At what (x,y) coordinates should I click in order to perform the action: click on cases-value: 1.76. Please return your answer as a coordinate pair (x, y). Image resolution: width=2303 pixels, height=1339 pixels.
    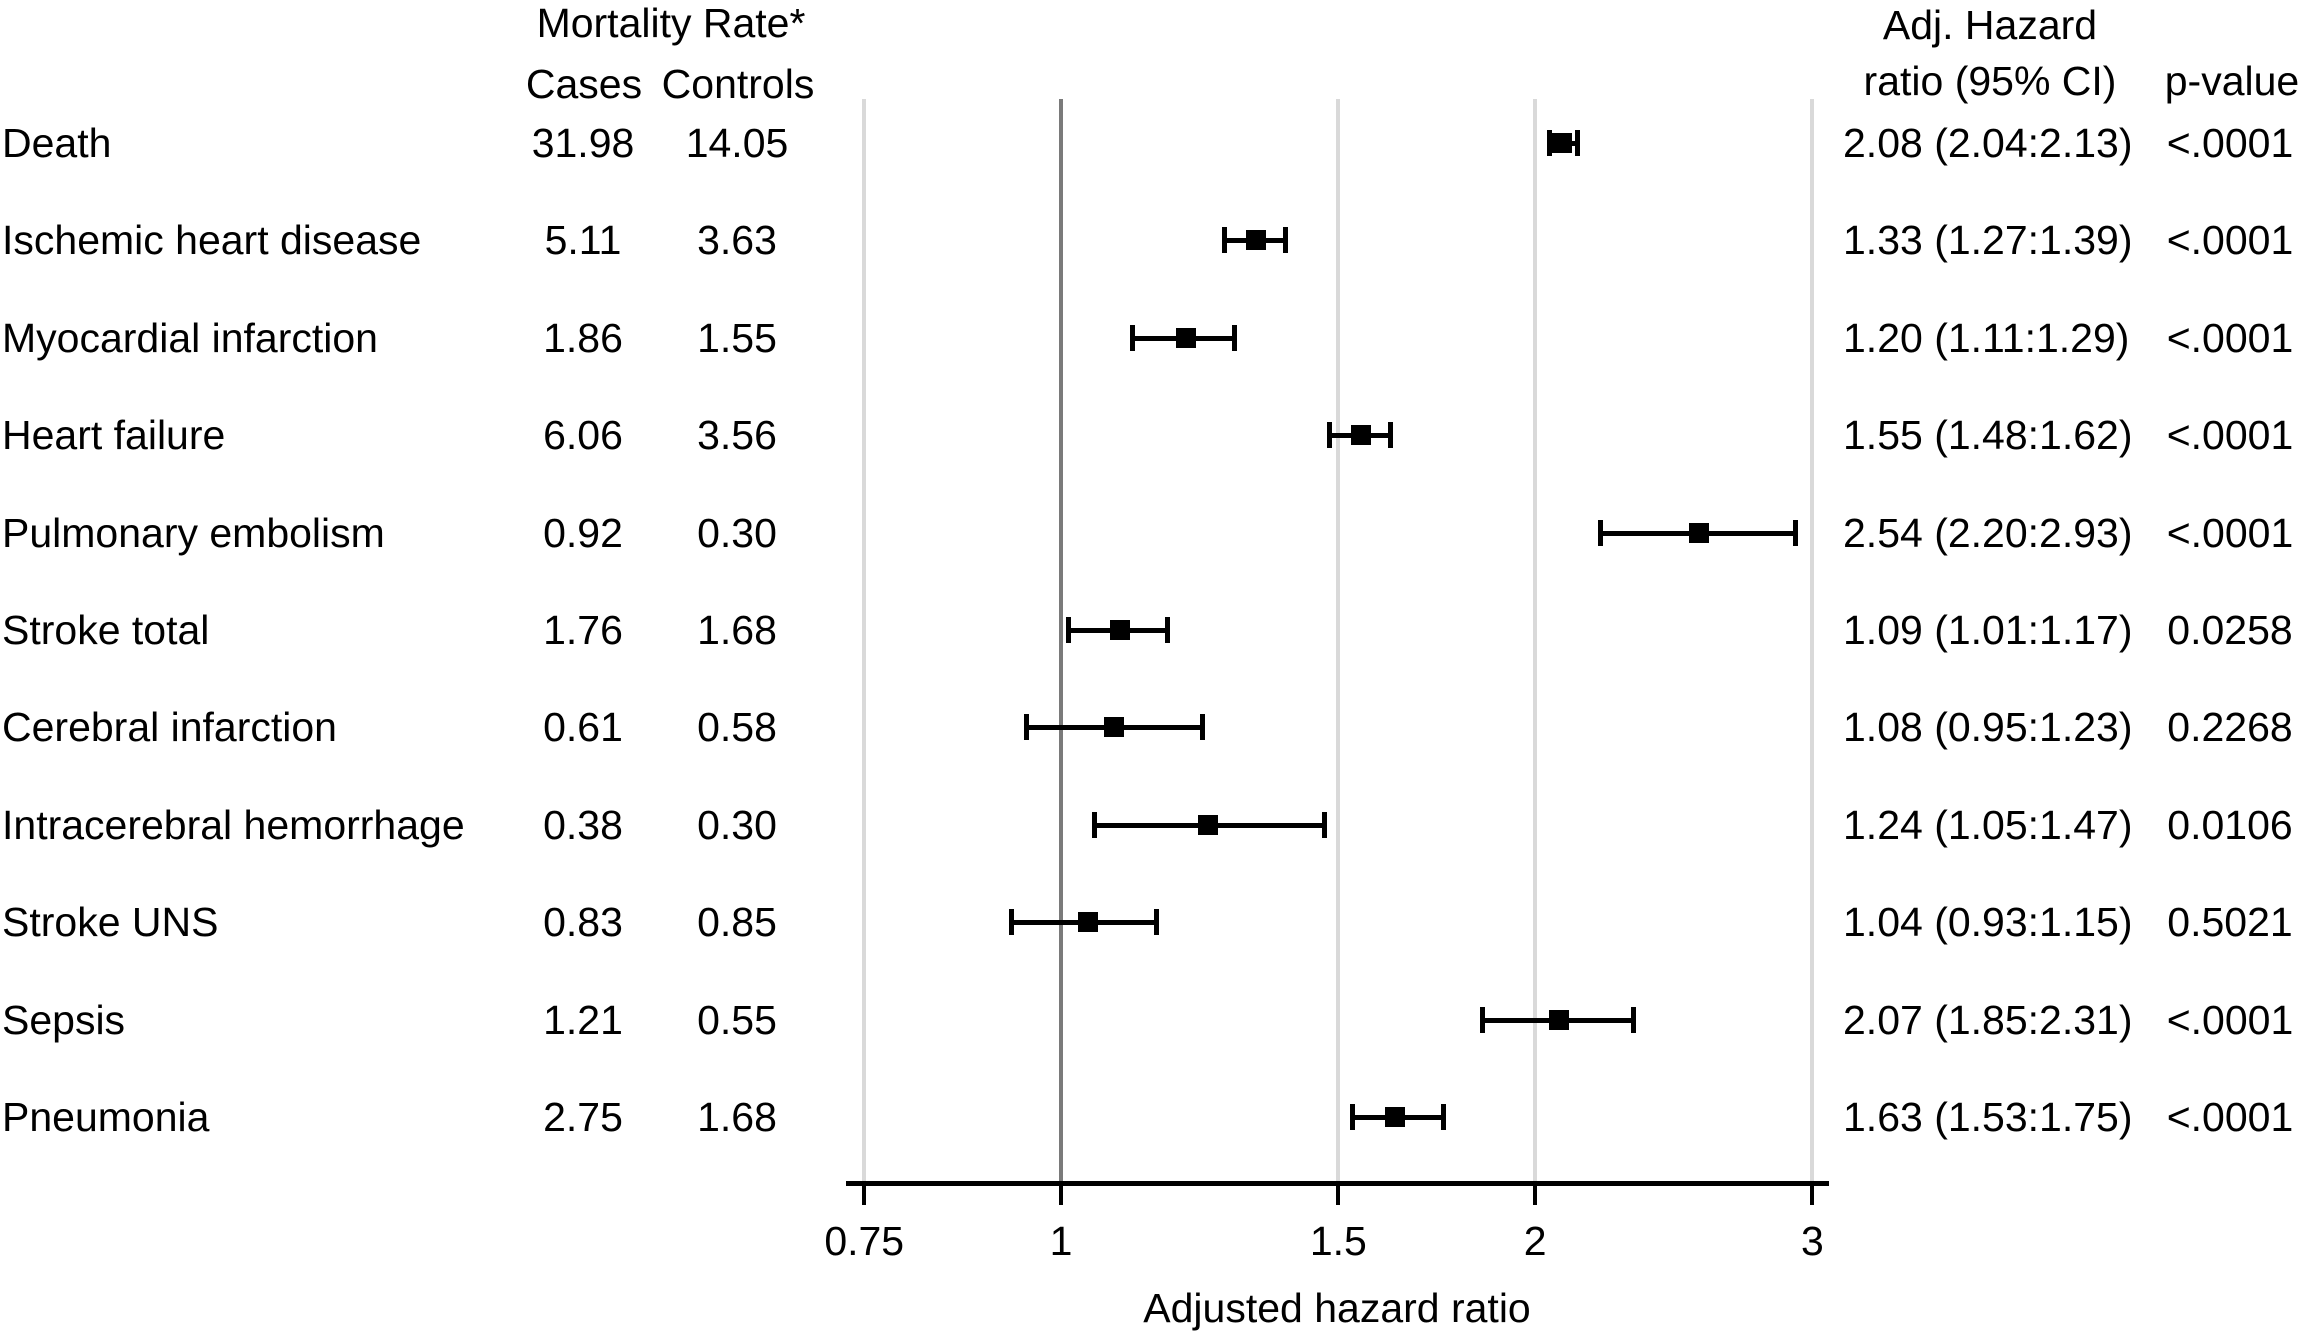
    Looking at the image, I should click on (583, 630).